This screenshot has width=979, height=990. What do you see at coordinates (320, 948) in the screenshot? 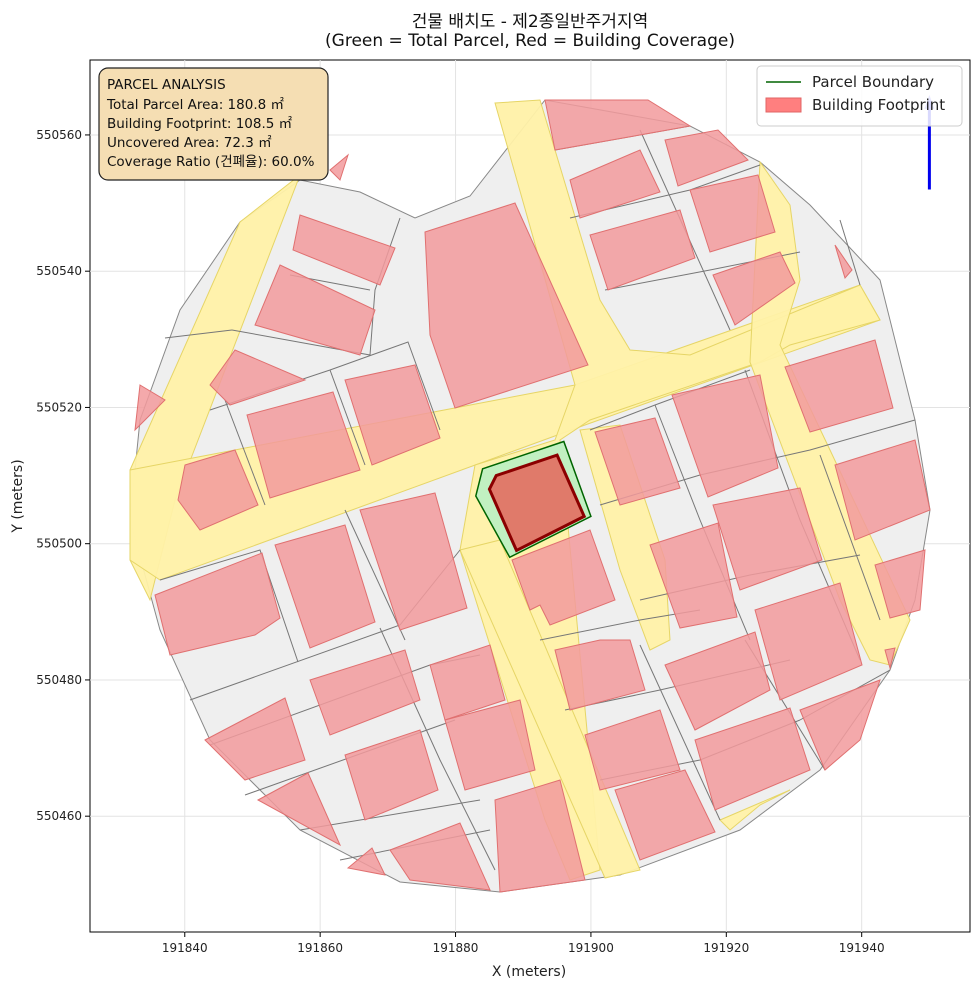
I see `x-tick-label: 191860` at bounding box center [320, 948].